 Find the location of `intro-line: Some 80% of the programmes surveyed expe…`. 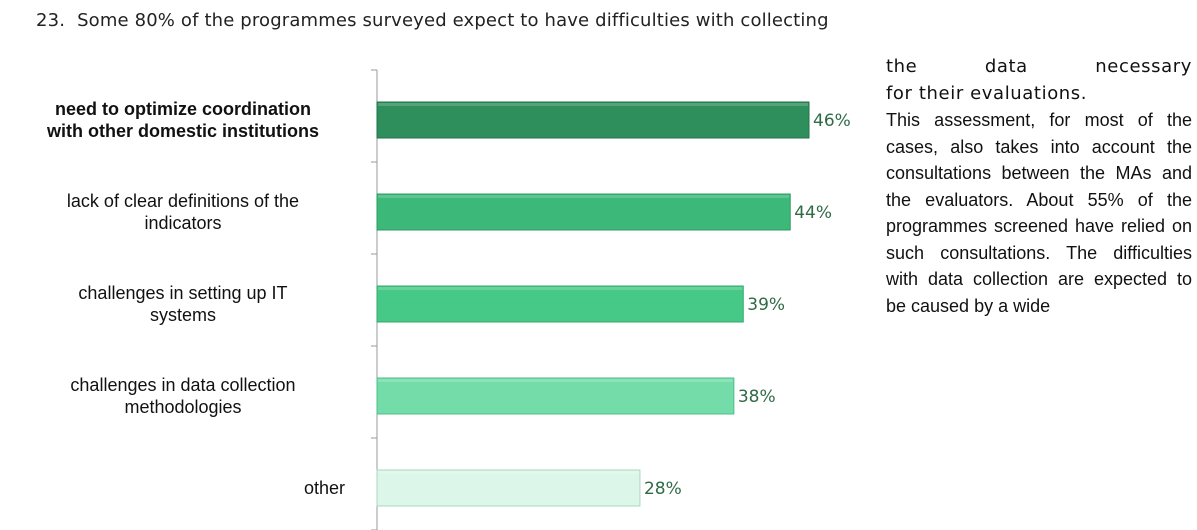

intro-line: Some 80% of the programmes surveyed expe… is located at coordinates (453, 20).